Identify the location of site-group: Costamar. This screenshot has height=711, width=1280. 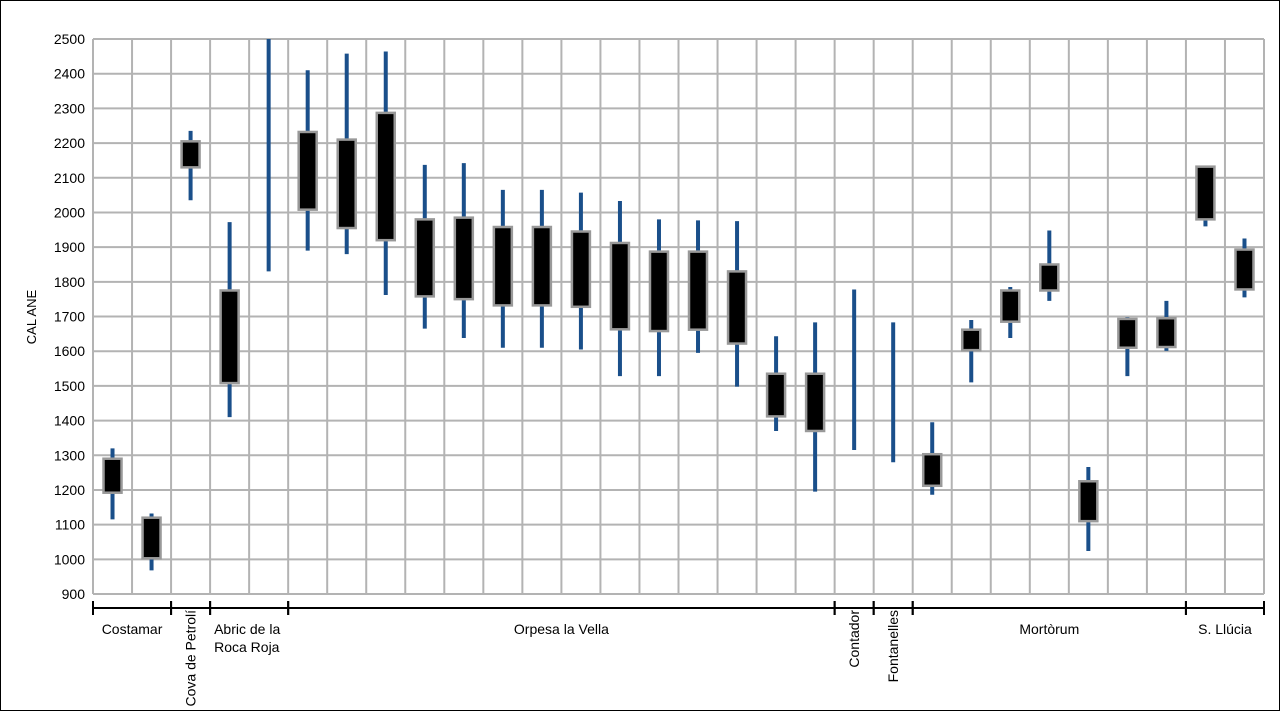
(132, 619).